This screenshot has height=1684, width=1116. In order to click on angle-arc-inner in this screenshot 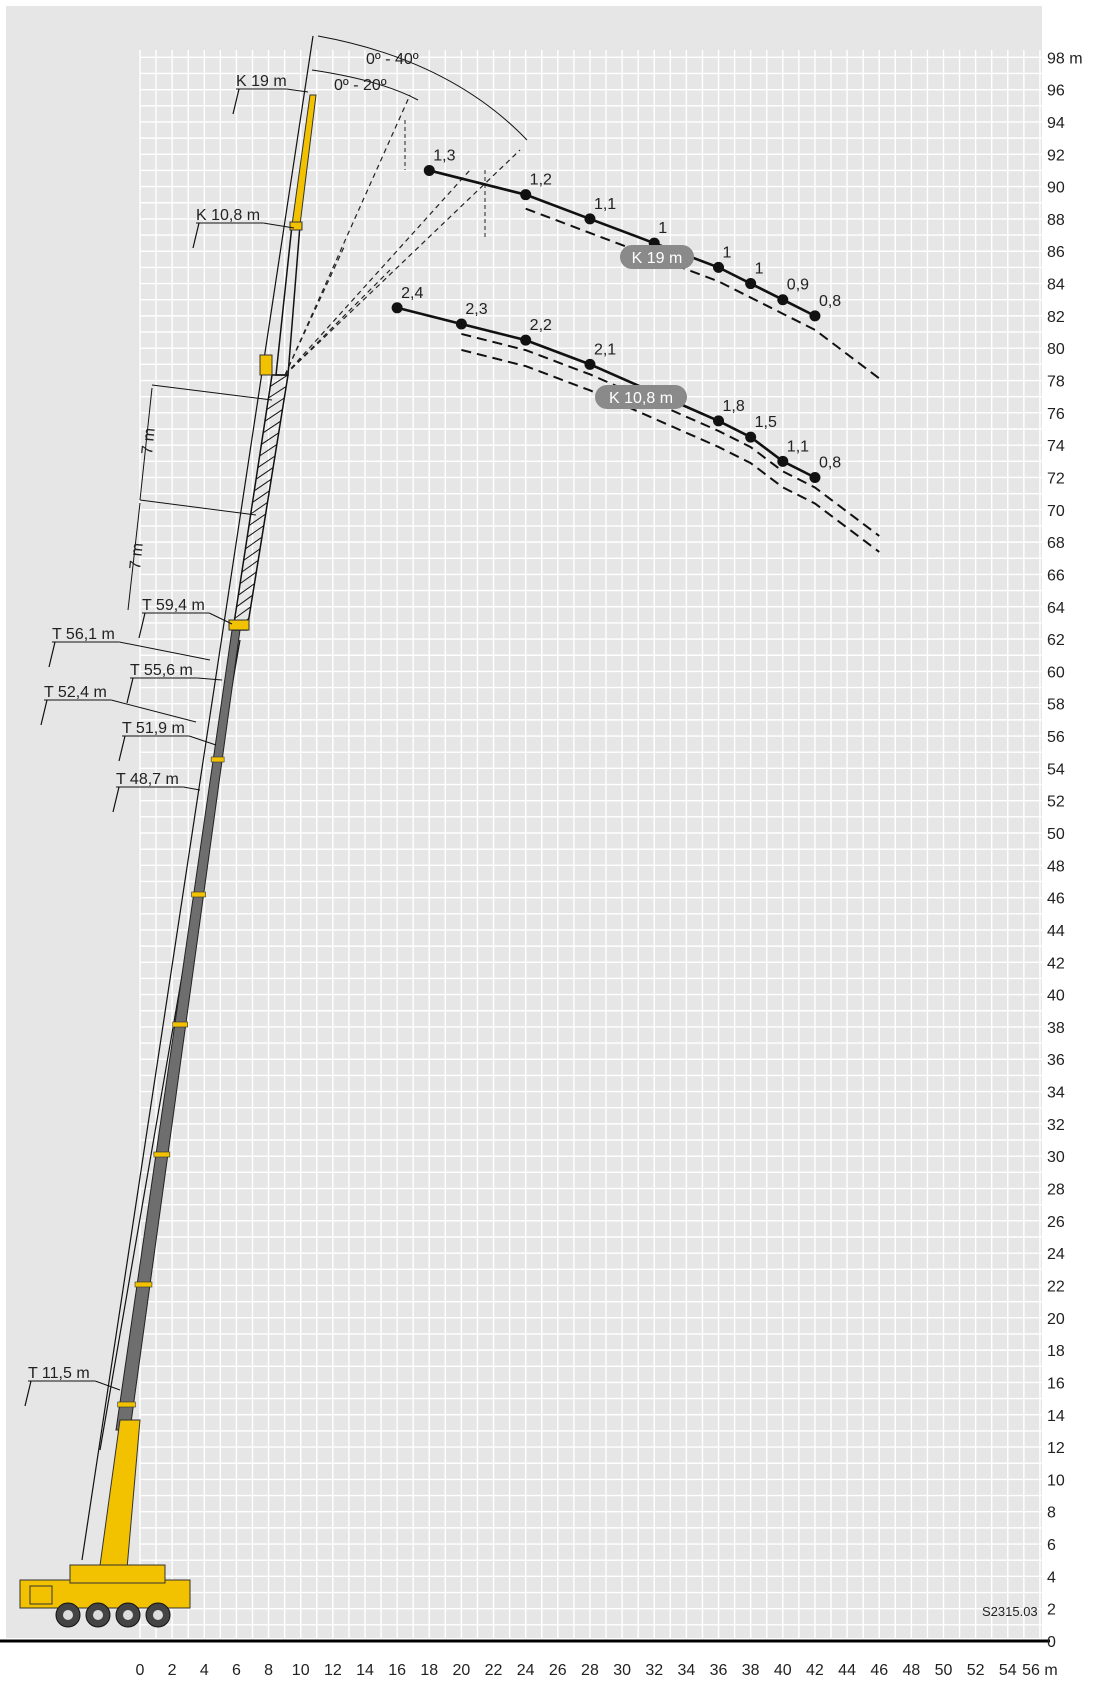, I will do `click(365, 85)`.